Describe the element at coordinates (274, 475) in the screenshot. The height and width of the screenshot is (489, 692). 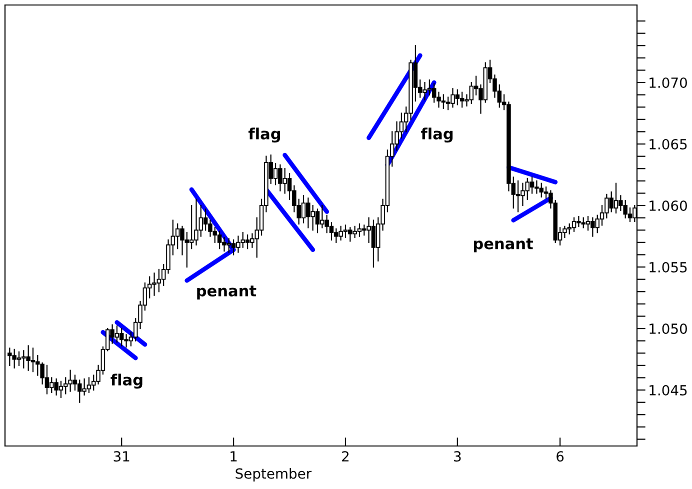
I see `x-axis-title: September` at that location.